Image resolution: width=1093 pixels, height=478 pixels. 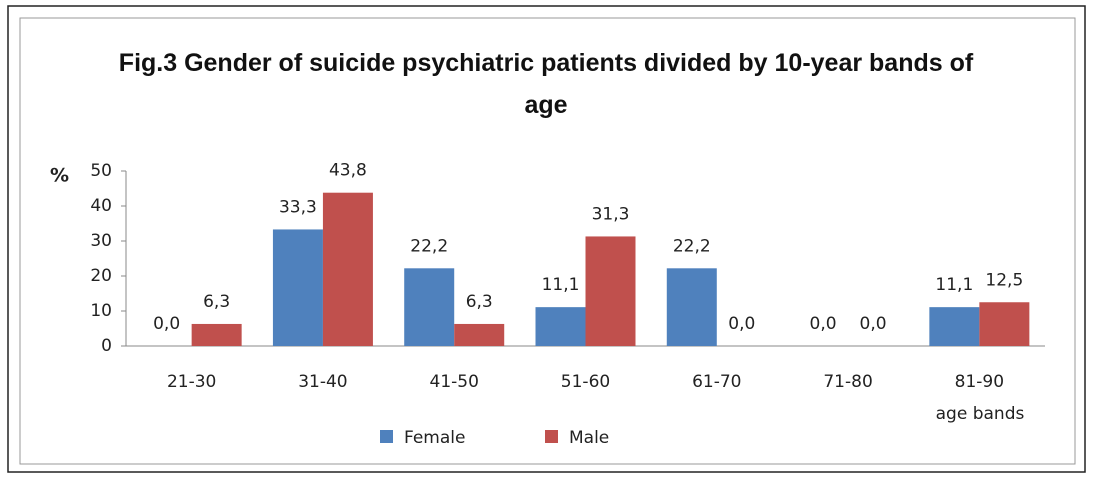 What do you see at coordinates (101, 206) in the screenshot?
I see `y-tick-label: 40` at bounding box center [101, 206].